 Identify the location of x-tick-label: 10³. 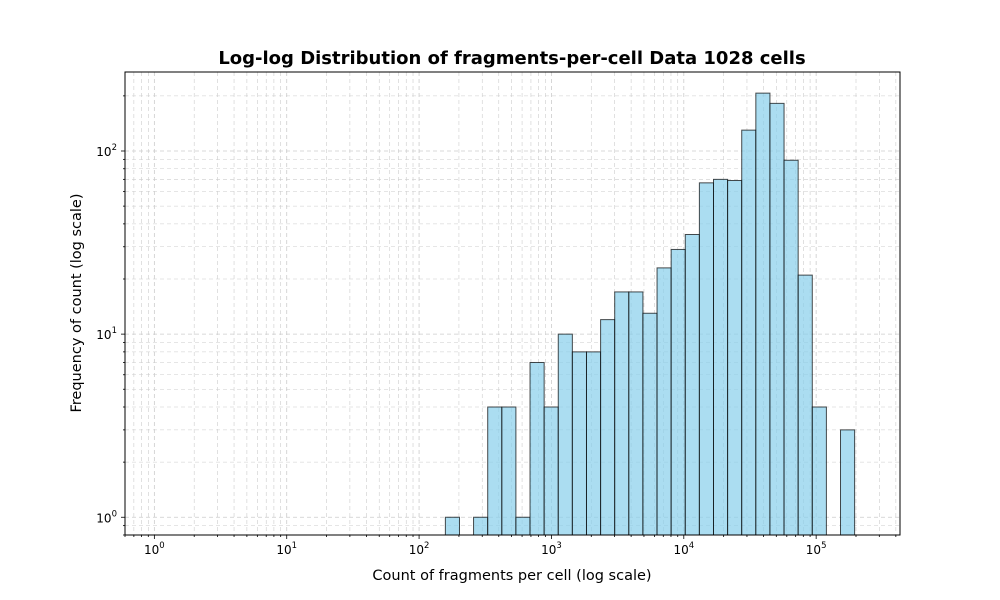
(551, 549).